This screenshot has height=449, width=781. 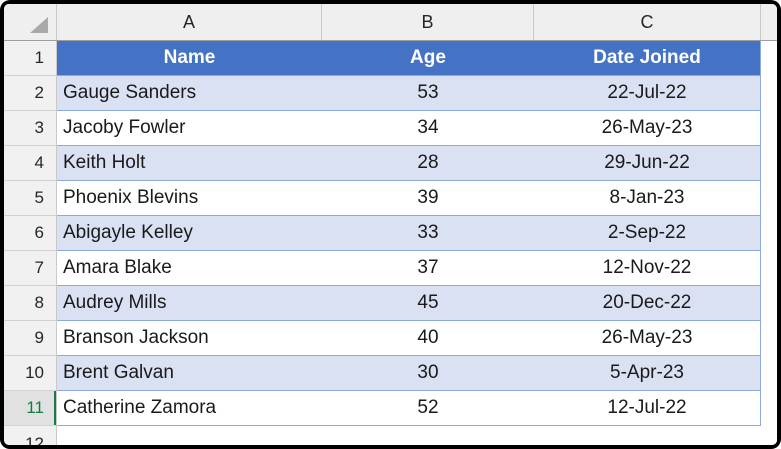 I want to click on select-all-button, so click(x=30, y=22).